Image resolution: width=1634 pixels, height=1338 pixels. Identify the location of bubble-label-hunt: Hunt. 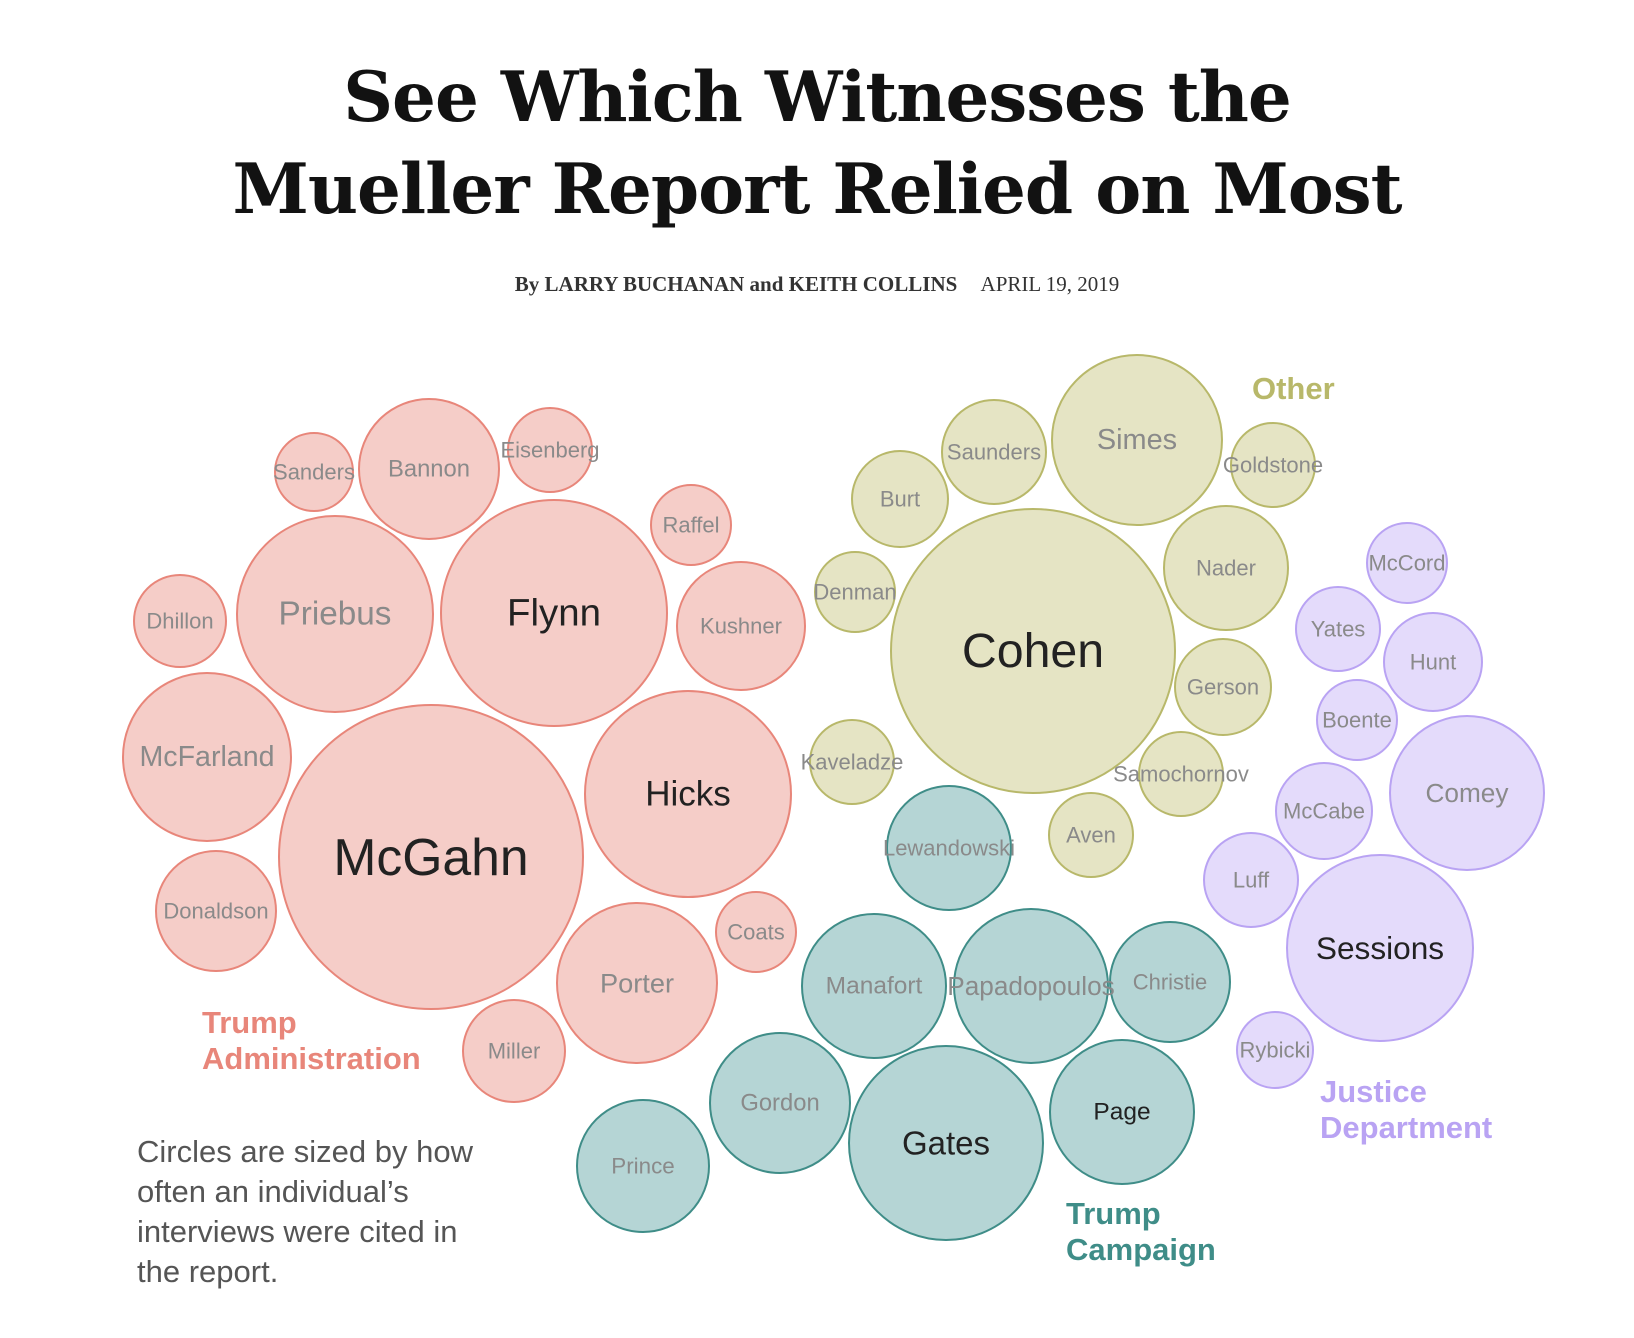
(1433, 662).